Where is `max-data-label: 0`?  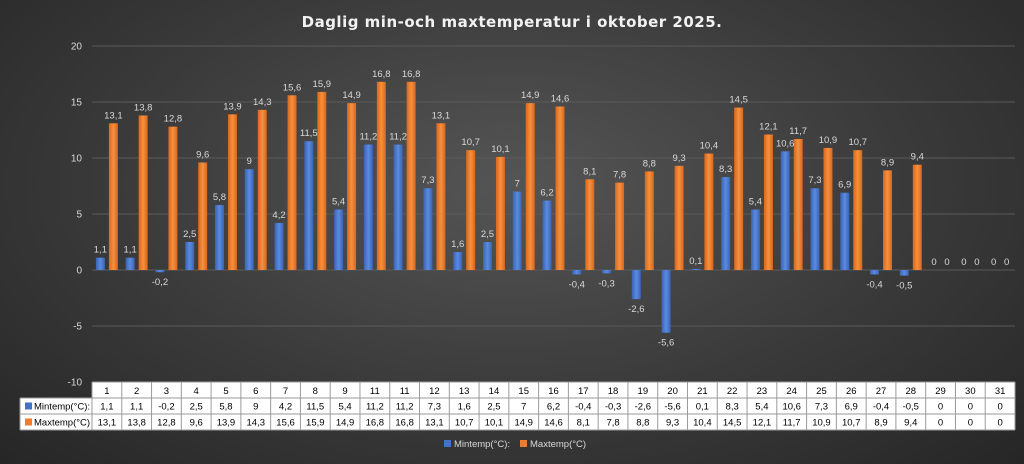 max-data-label: 0 is located at coordinates (1006, 262).